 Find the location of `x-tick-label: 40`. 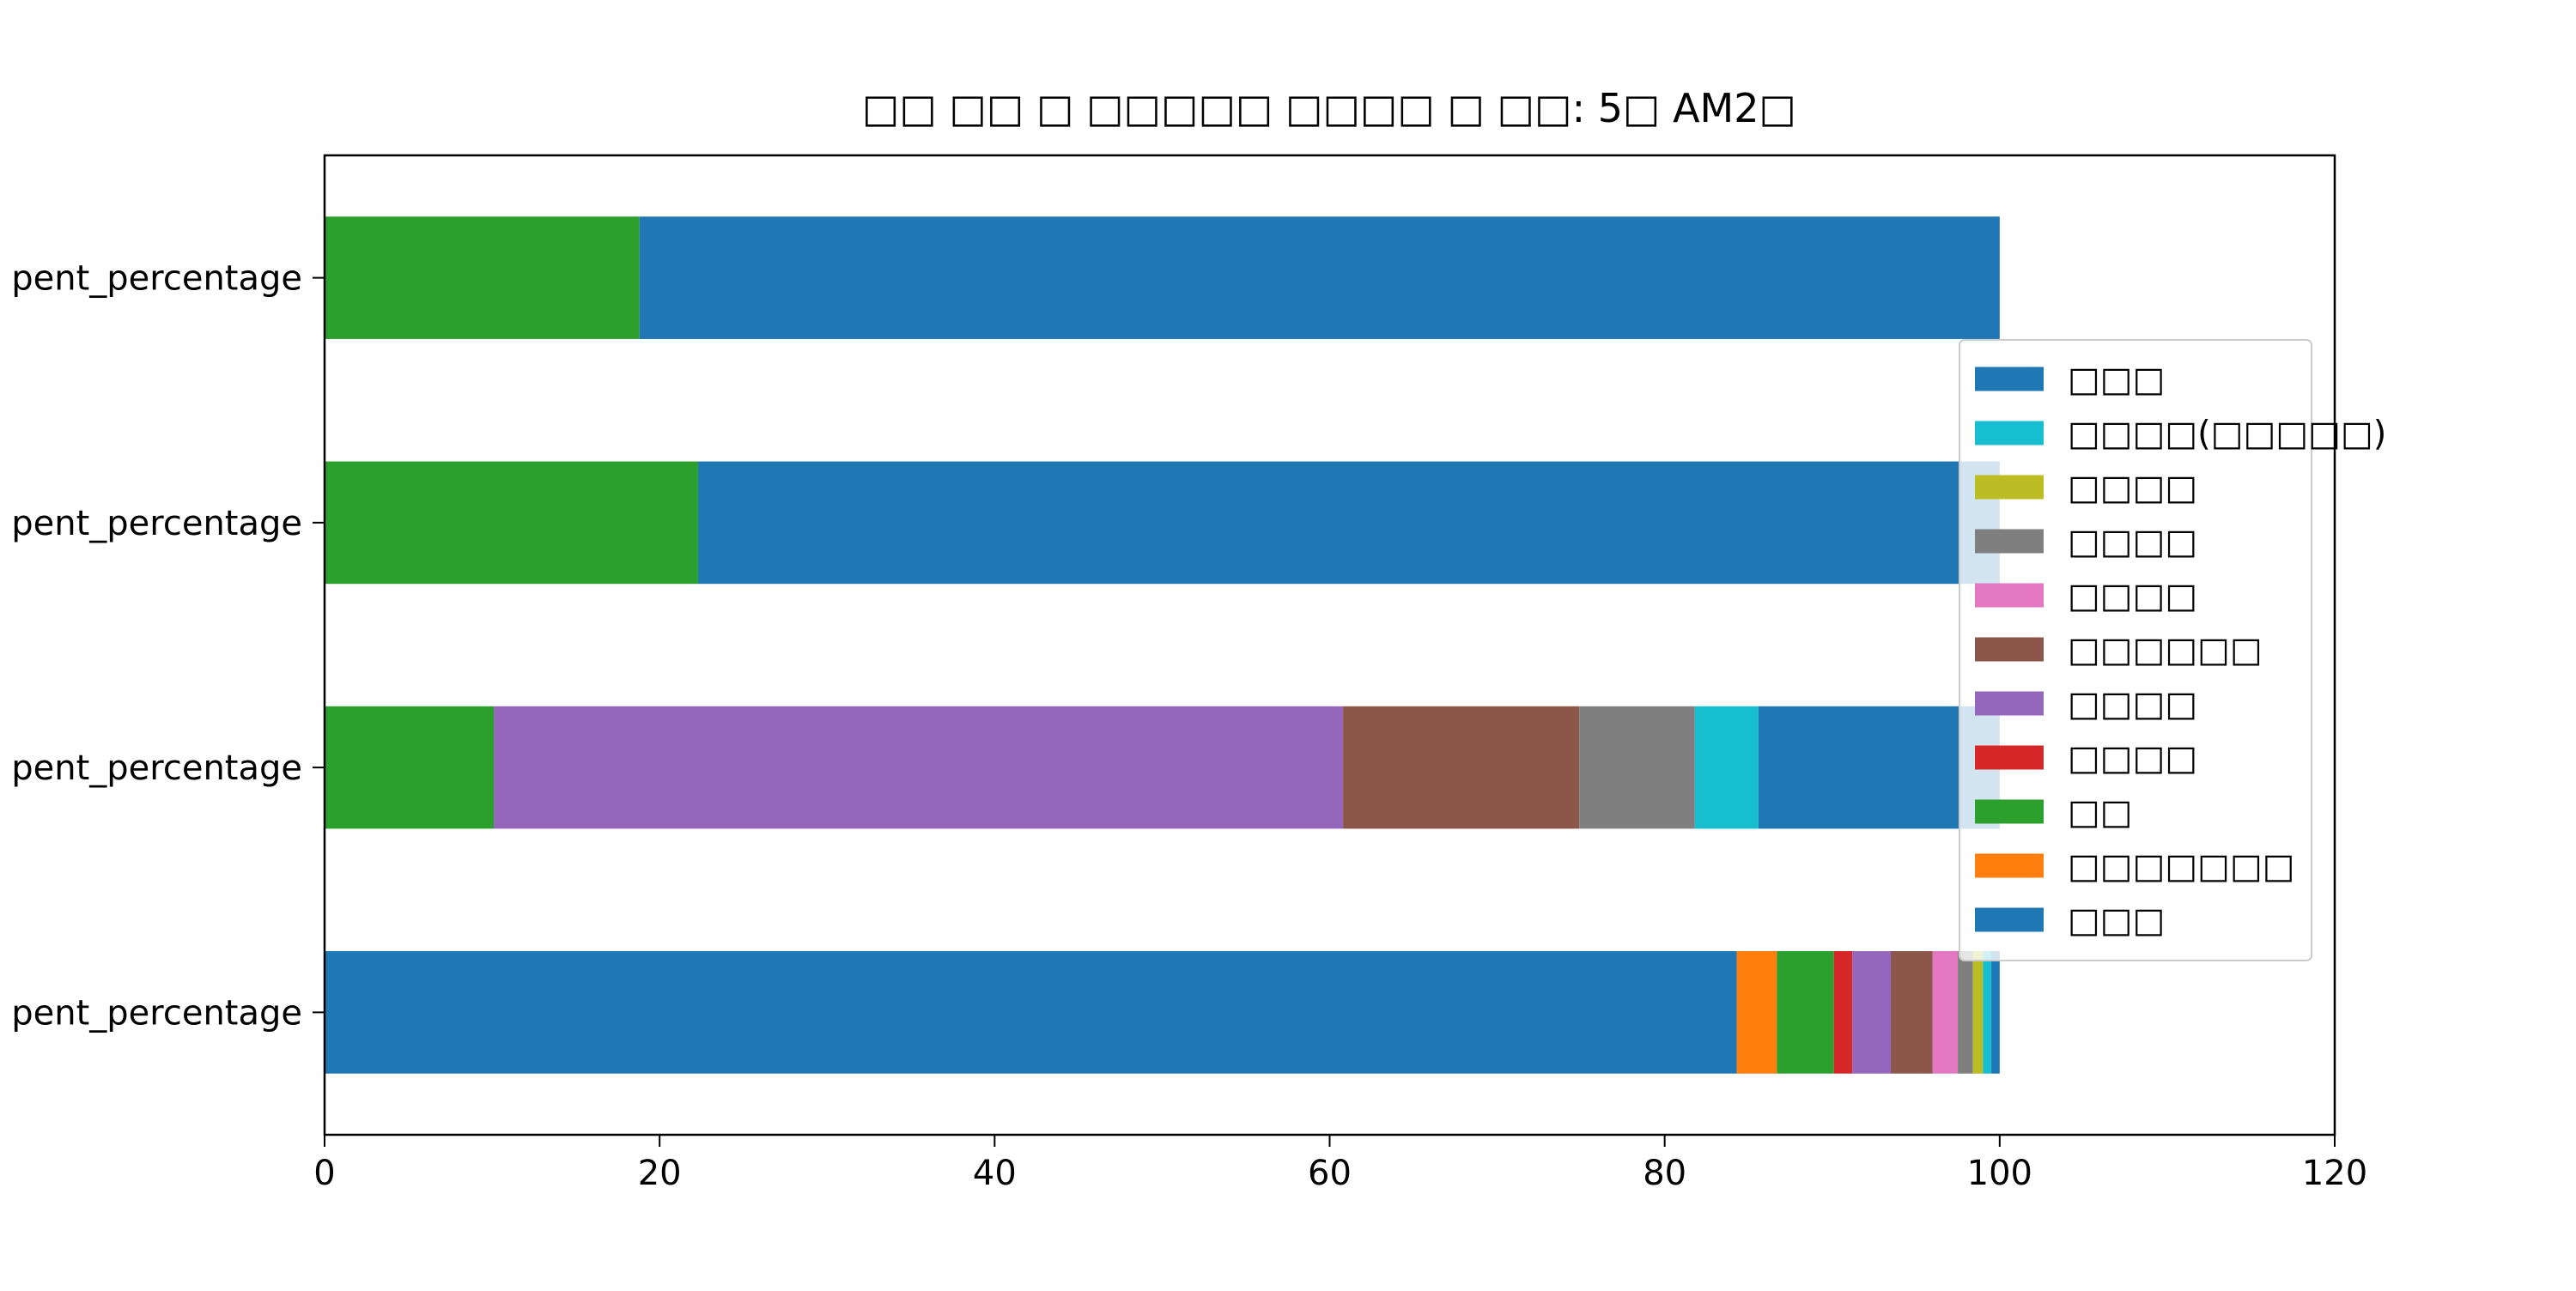

x-tick-label: 40 is located at coordinates (995, 1173).